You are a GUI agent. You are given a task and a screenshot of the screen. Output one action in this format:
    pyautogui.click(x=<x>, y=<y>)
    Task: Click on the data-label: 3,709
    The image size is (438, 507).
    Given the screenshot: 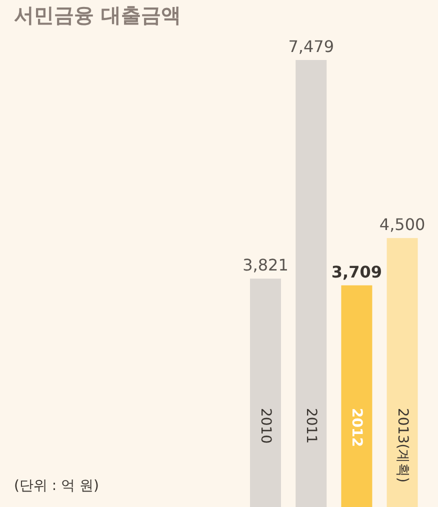 What is the action you would take?
    pyautogui.click(x=356, y=272)
    